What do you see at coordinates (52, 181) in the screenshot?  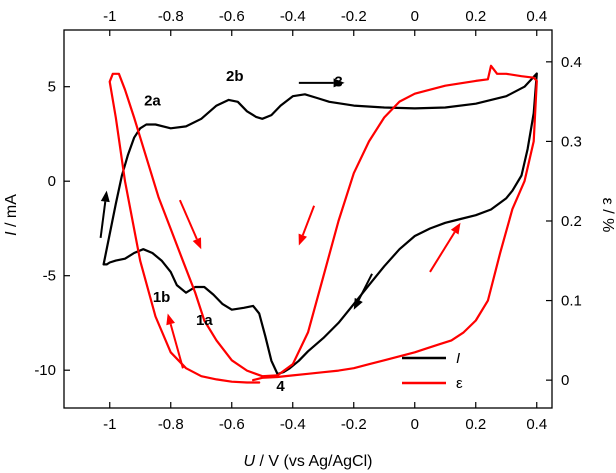 I see `y-tick-label: 0` at bounding box center [52, 181].